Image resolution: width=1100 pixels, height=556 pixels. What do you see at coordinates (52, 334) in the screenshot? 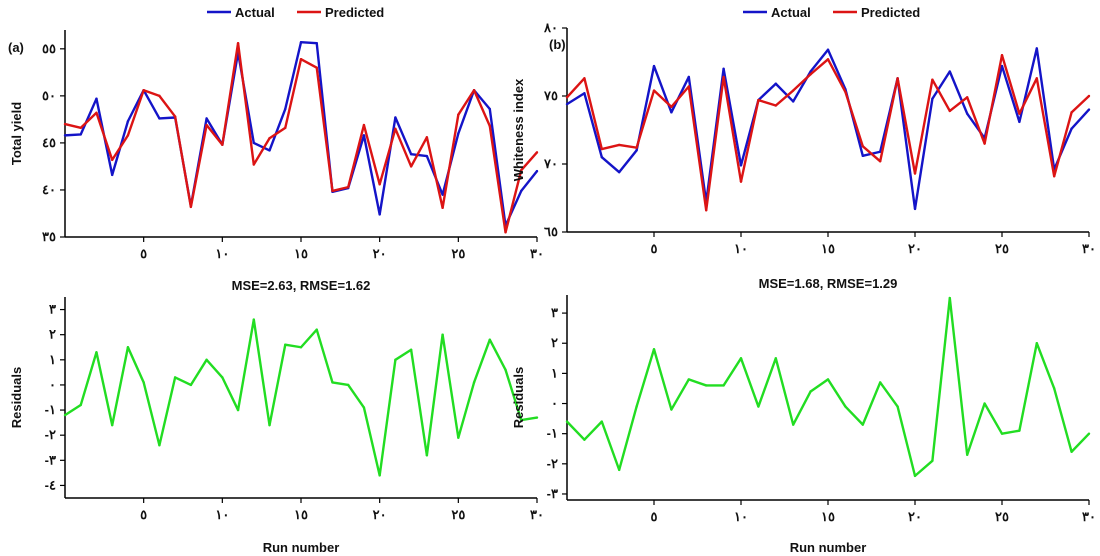
I see `y-tick-label: ٢` at bounding box center [52, 334].